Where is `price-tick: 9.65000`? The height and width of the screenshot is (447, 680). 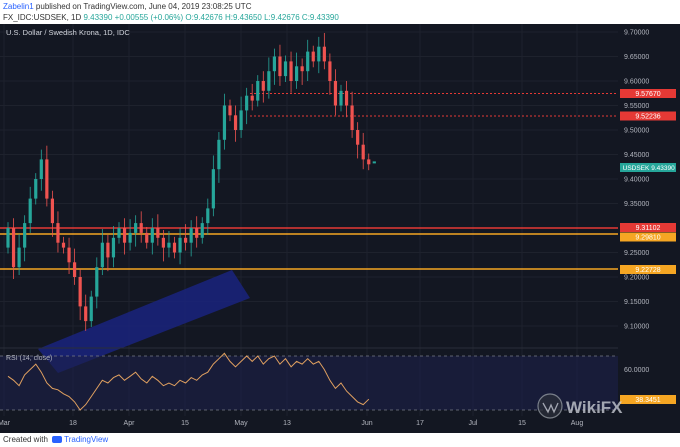
price-tick: 9.65000 is located at coordinates (636, 57).